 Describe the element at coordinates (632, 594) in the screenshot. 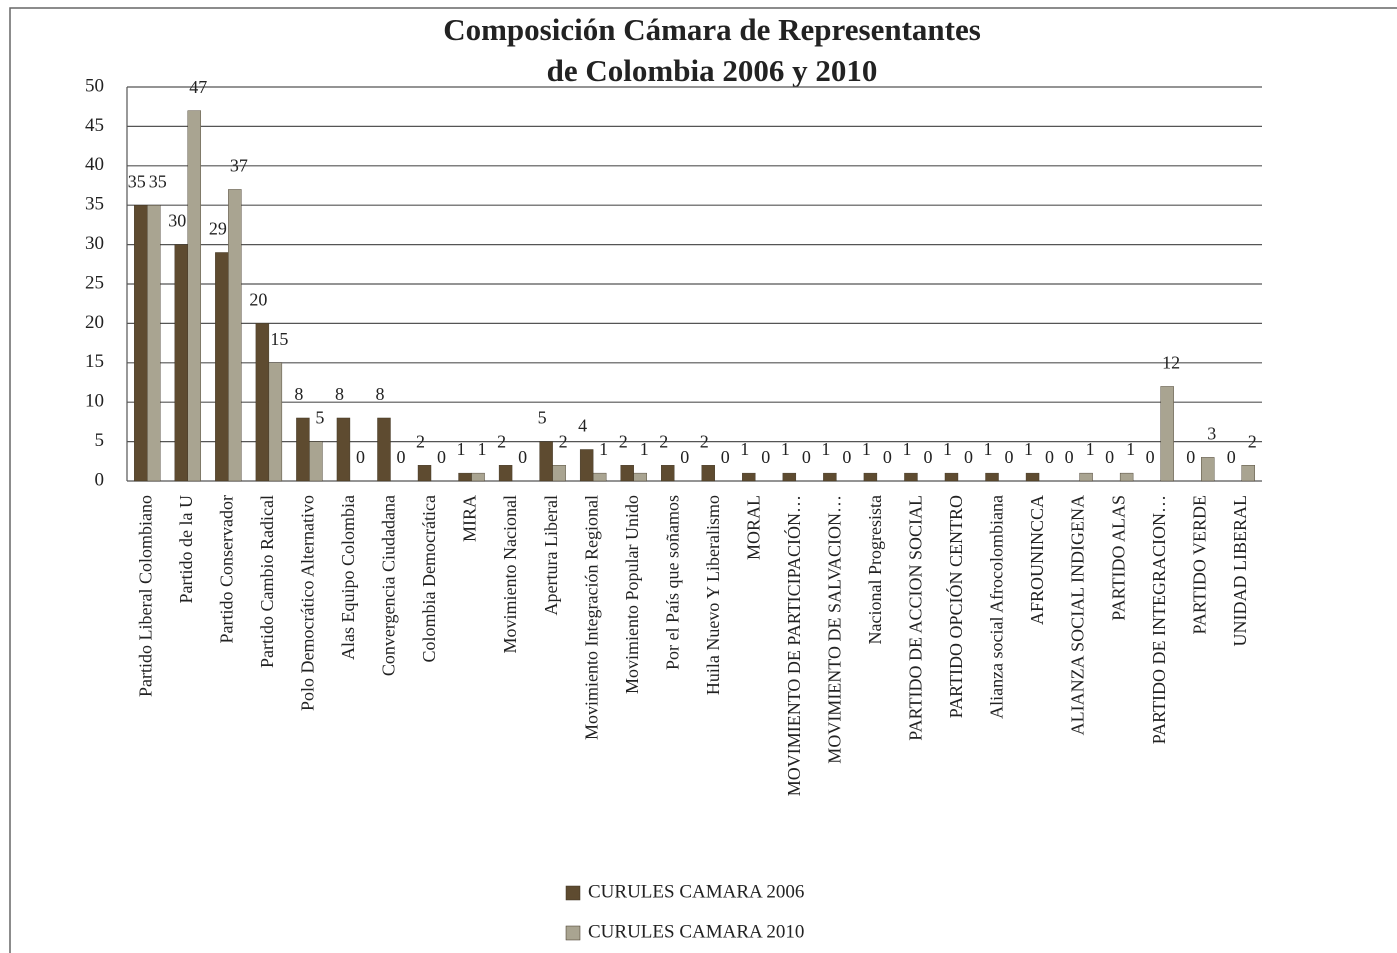

I see `x-tick-label: Movimiento Popular Unido` at that location.